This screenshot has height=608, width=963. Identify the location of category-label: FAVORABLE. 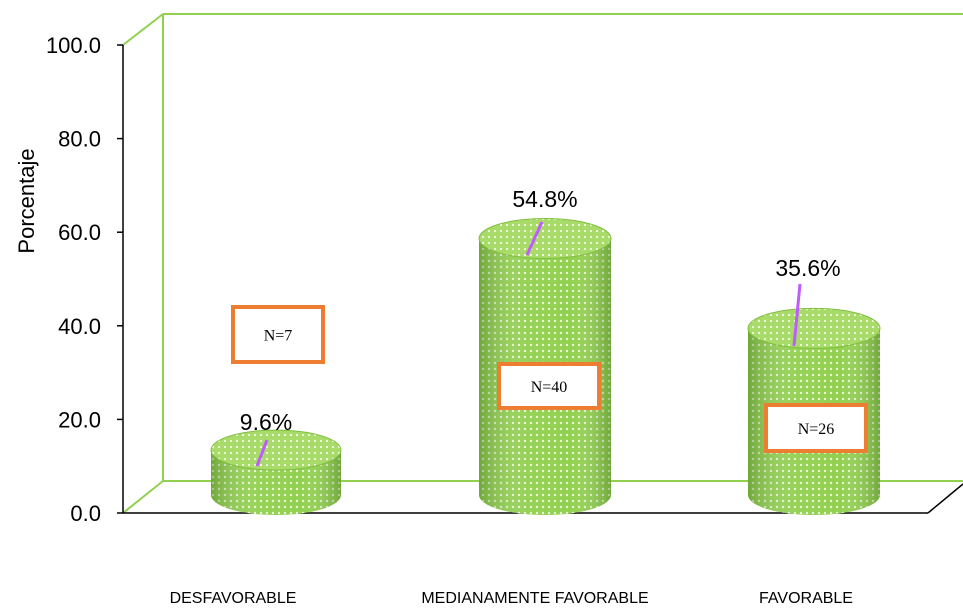
(806, 598).